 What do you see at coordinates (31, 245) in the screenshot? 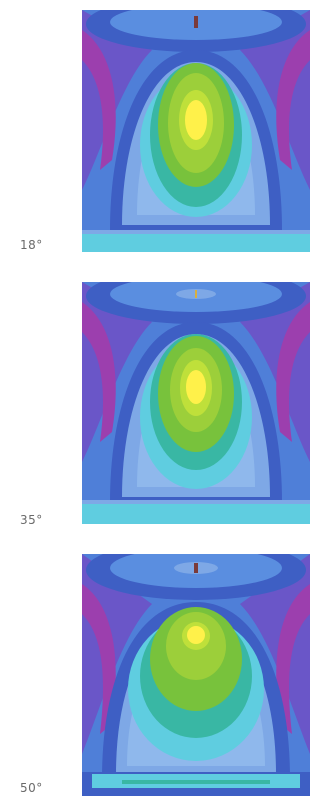
I see `angle-label: 18°` at bounding box center [31, 245].